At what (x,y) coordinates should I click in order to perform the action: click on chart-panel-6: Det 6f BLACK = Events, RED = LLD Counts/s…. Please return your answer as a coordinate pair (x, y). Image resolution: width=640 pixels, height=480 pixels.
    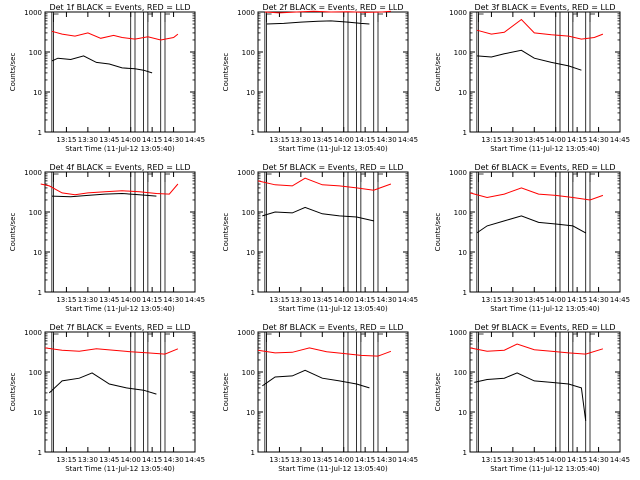
    Looking at the image, I should click on (532, 238).